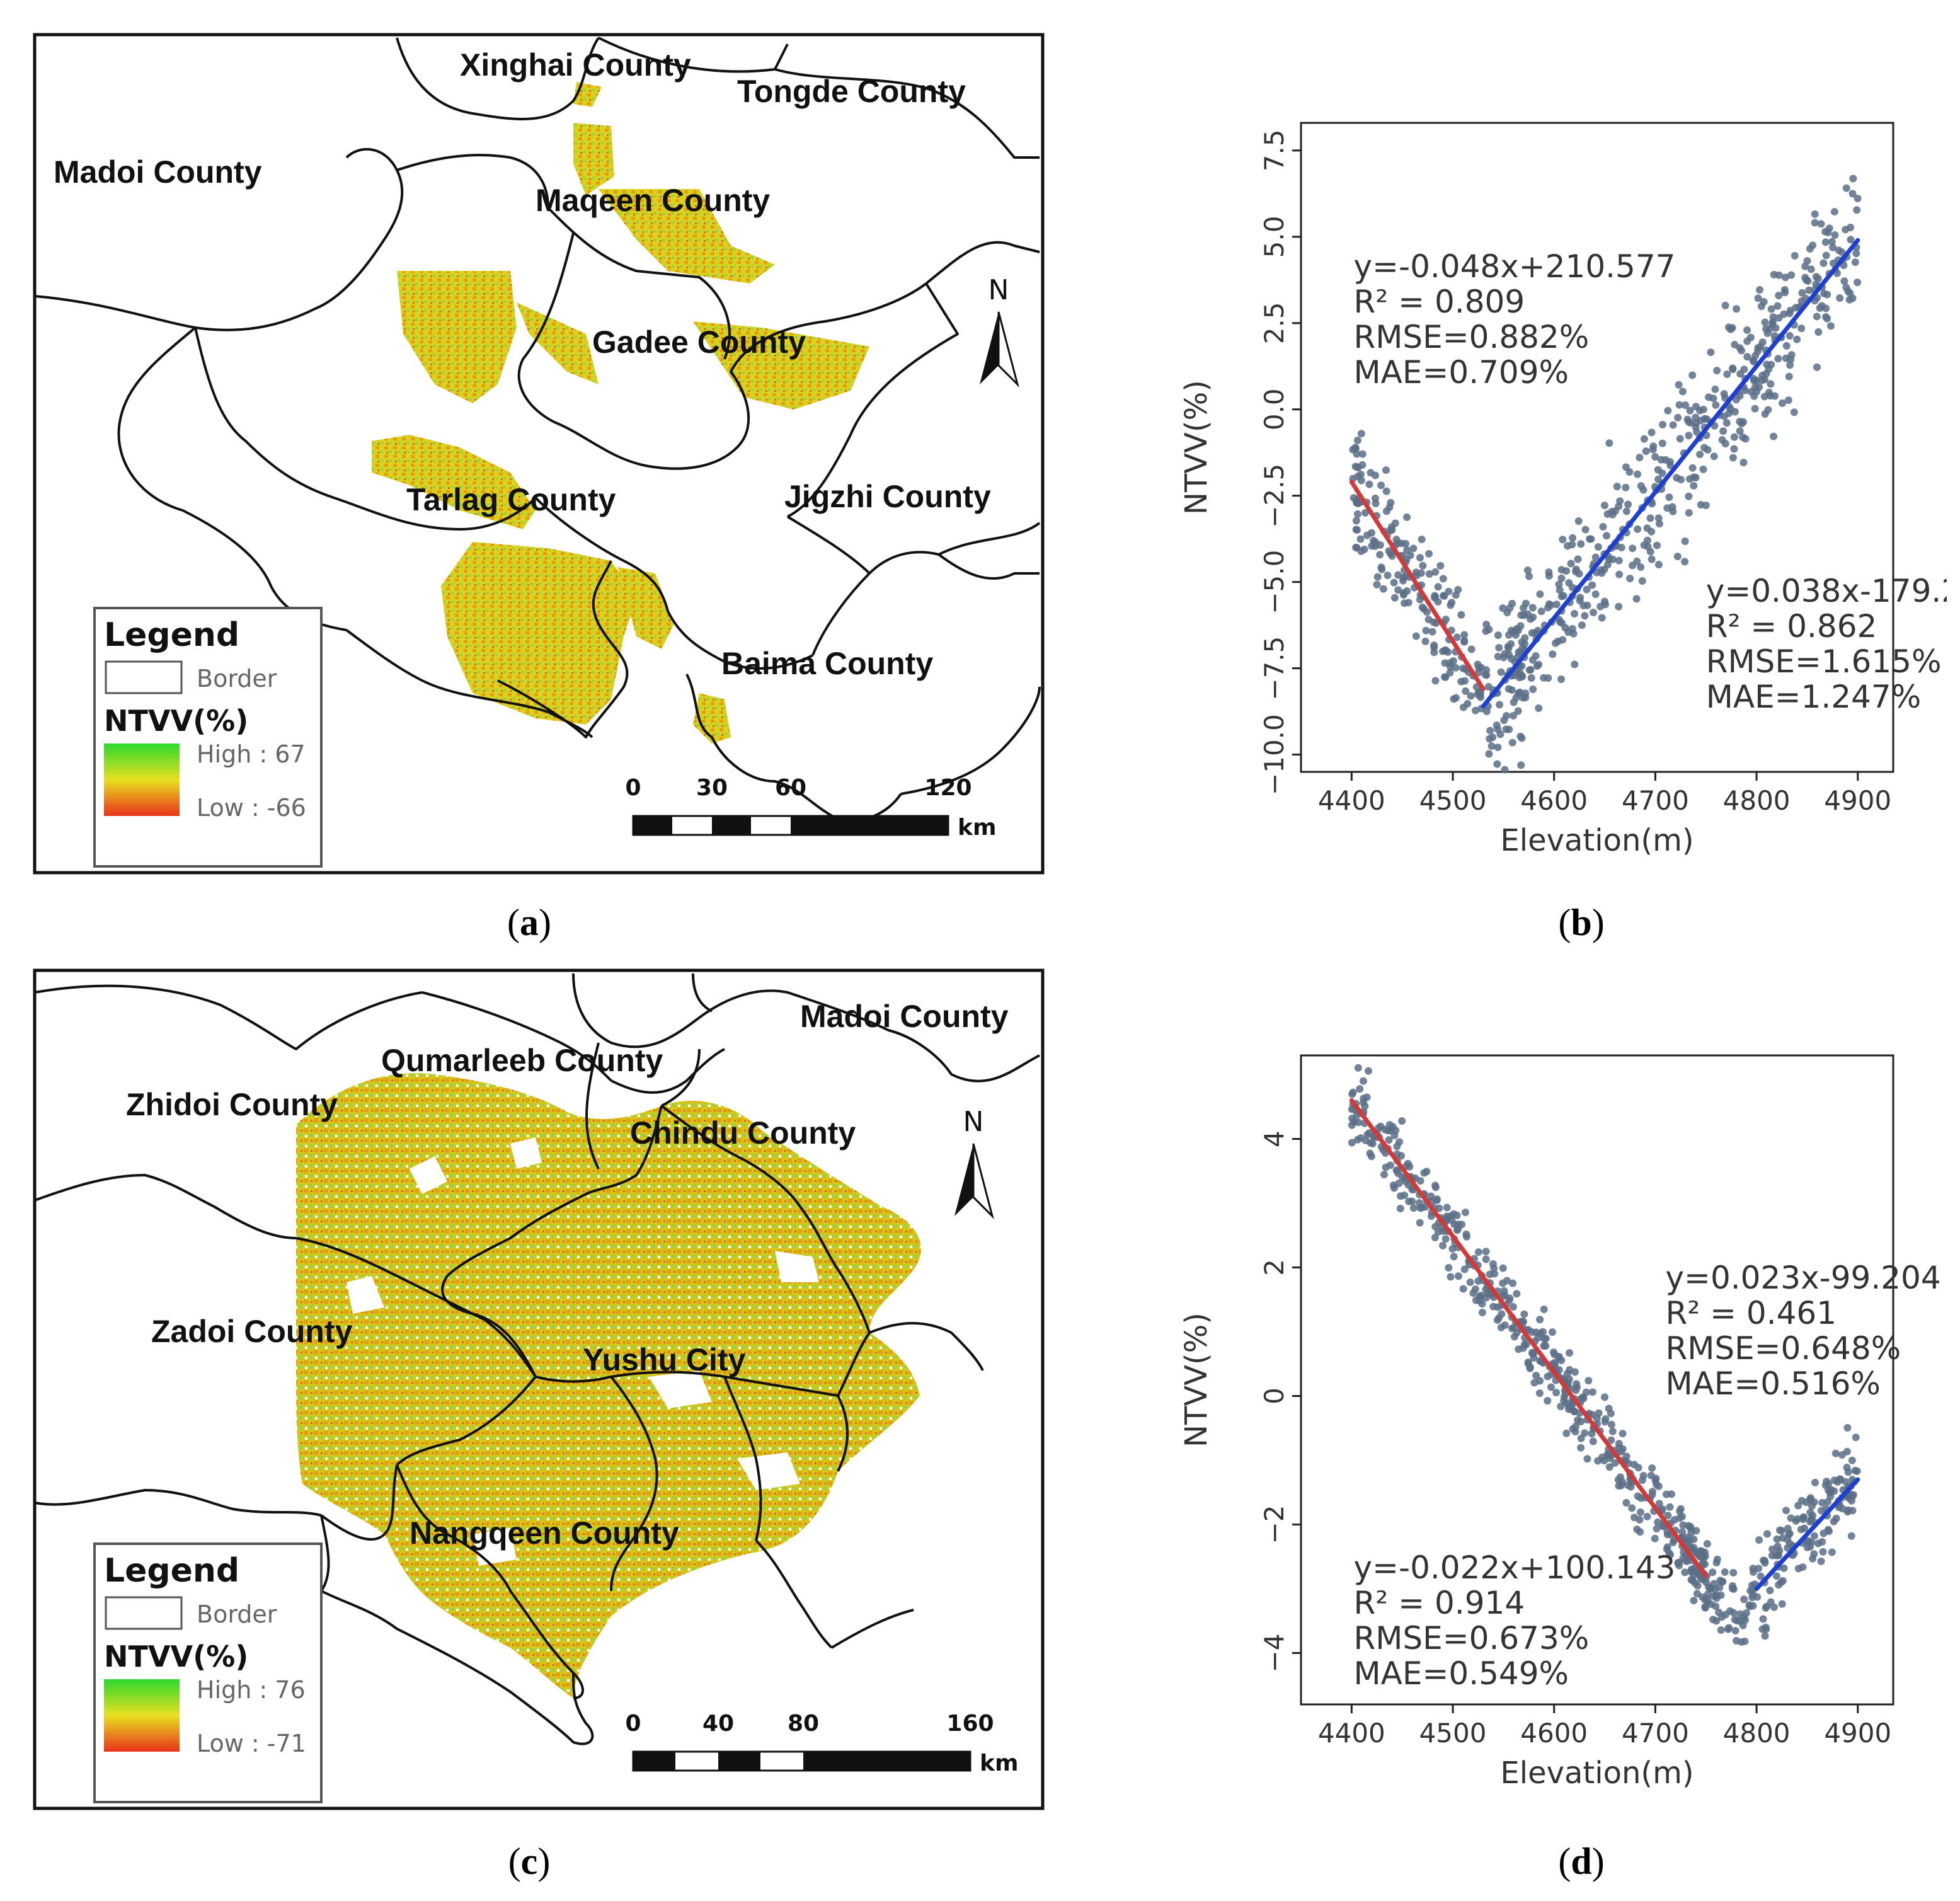  Describe the element at coordinates (1858, 1733) in the screenshot. I see `x-tick-label: 4900` at that location.